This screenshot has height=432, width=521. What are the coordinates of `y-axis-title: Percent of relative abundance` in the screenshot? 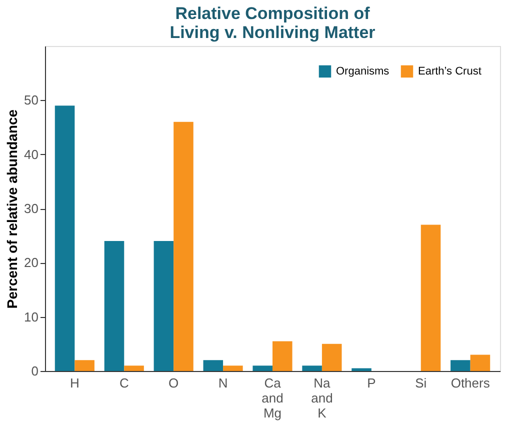 It's located at (12, 209).